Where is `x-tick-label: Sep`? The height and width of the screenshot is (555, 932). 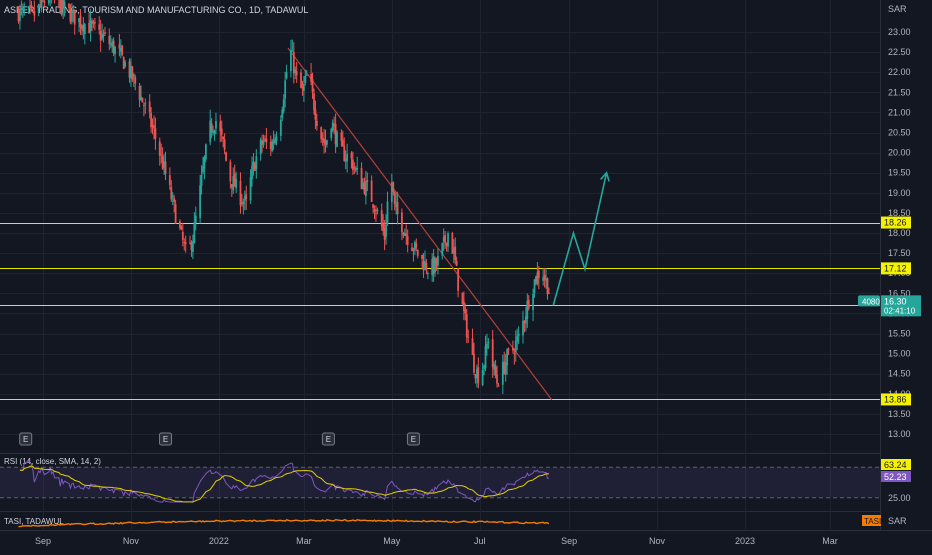
x-tick-label: Sep is located at coordinates (43, 541).